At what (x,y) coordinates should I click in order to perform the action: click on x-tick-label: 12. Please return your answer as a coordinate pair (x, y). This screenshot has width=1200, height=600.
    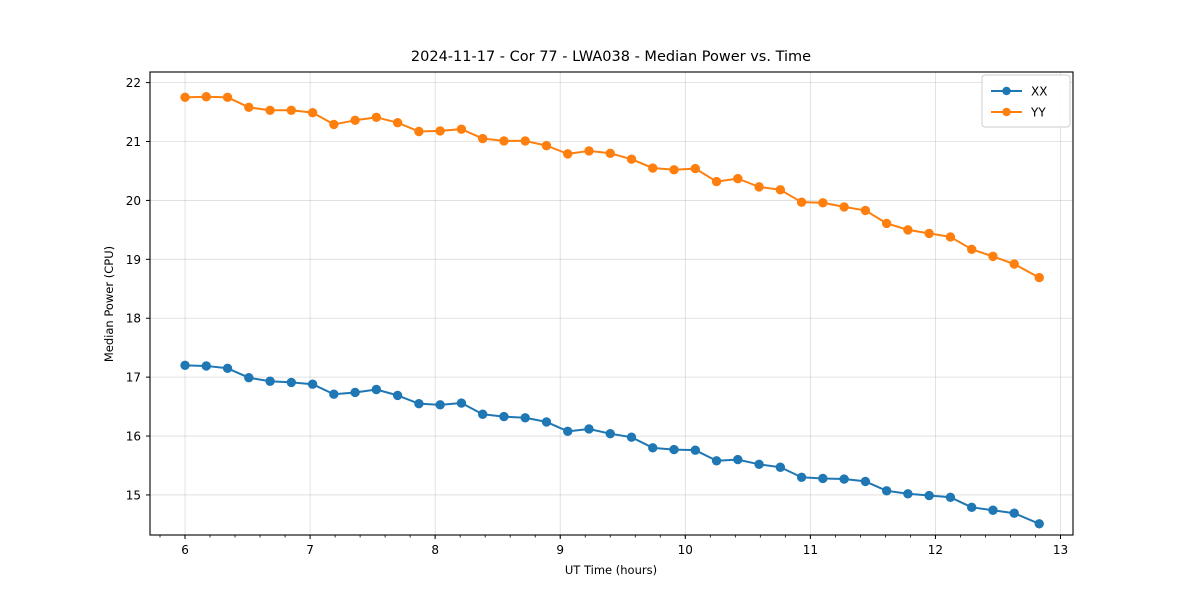
    Looking at the image, I should click on (935, 550).